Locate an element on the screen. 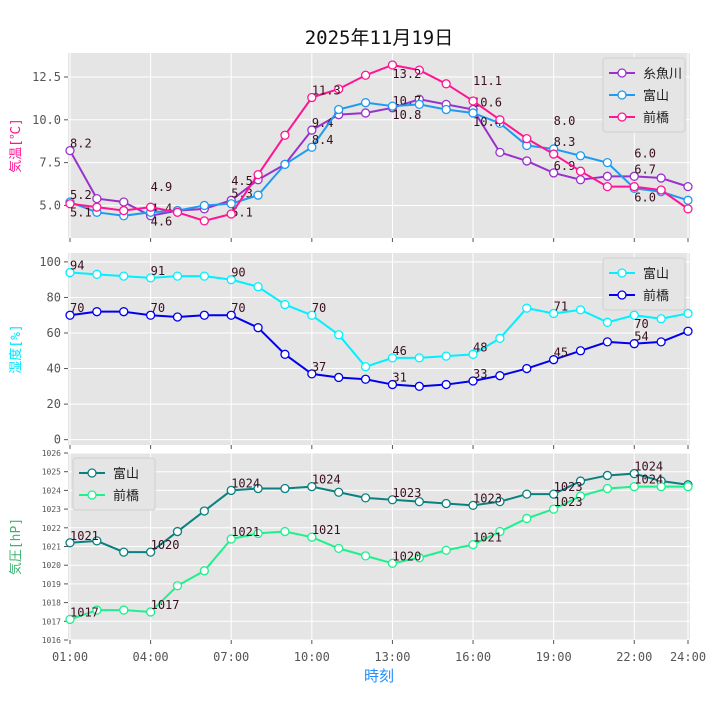 Image resolution: width=720 pixels, height=720 pixels. x-tick-label: 24:00 is located at coordinates (688, 657).